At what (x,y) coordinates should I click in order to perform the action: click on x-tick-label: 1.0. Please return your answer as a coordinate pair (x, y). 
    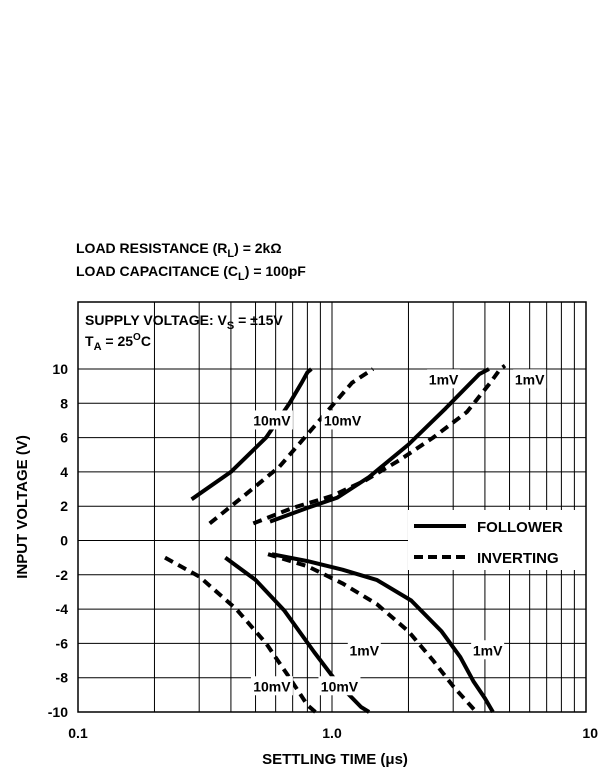
    Looking at the image, I should click on (332, 733).